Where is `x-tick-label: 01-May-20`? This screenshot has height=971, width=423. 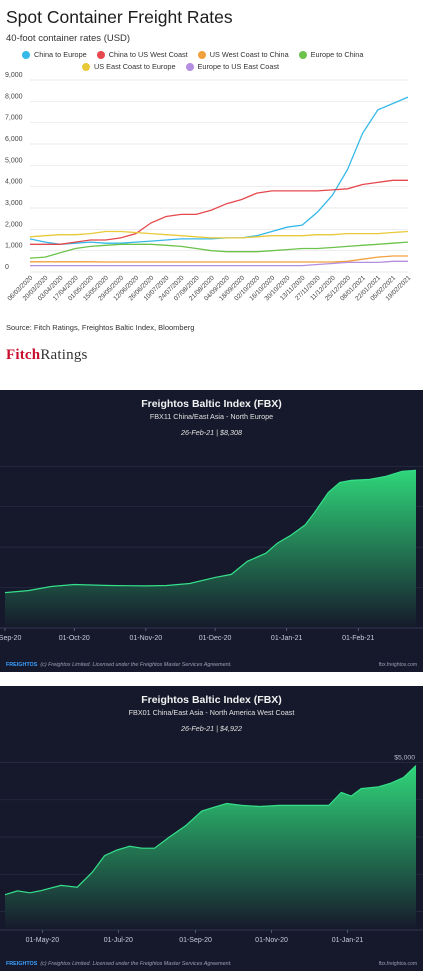
x-tick-label: 01-May-20 is located at coordinates (43, 940).